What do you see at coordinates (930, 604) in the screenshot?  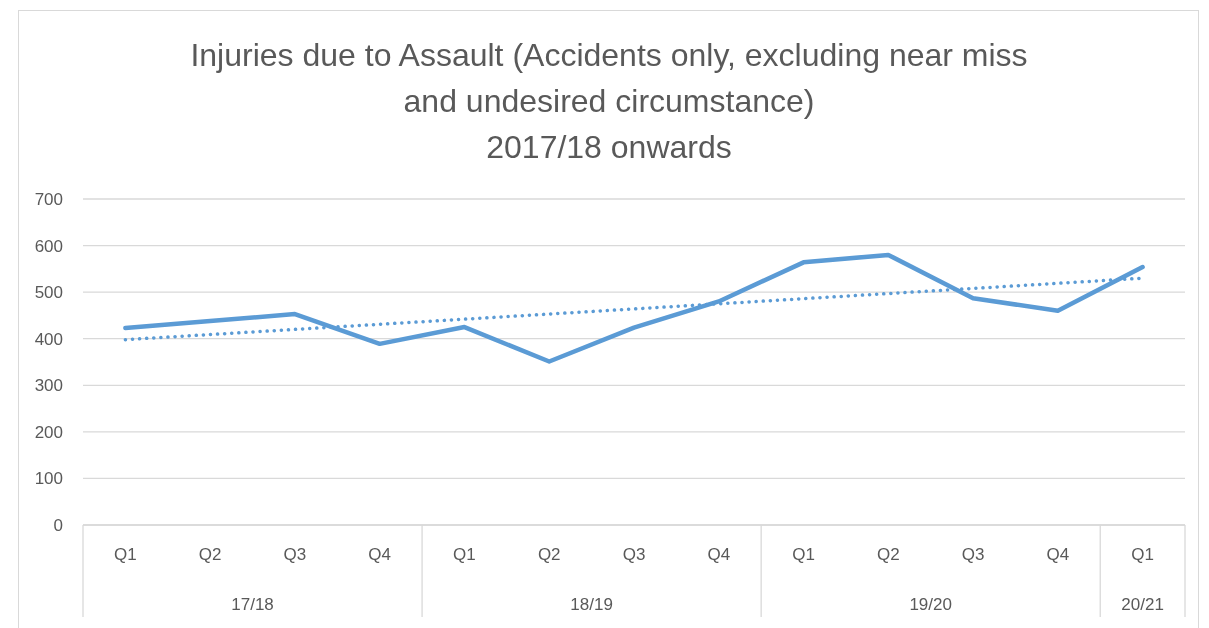 I see `text: 19/20` at bounding box center [930, 604].